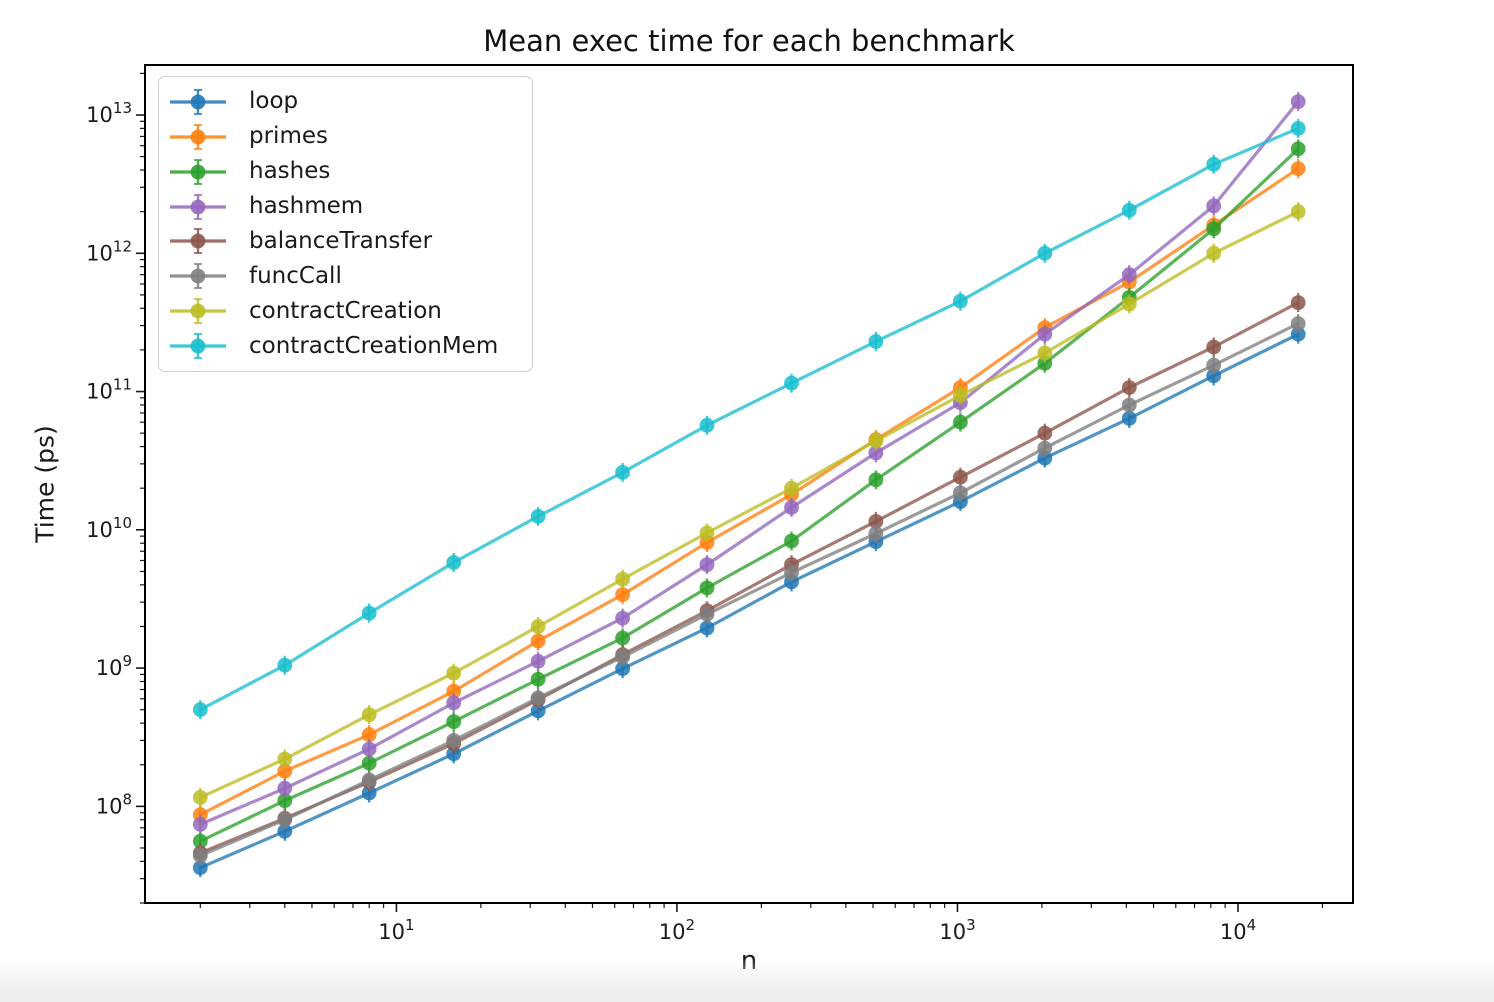 This screenshot has width=1494, height=1002. I want to click on y-tick-label: 10⁸, so click(114, 804).